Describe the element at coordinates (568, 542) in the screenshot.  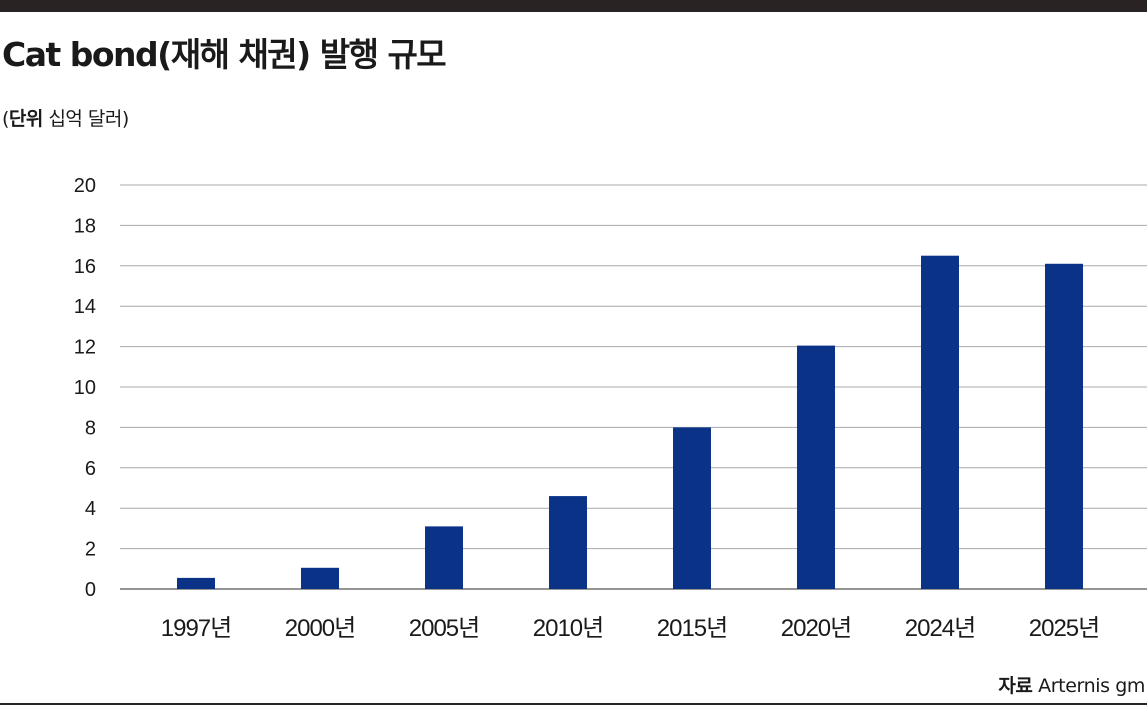
I see `bar-2010년` at that location.